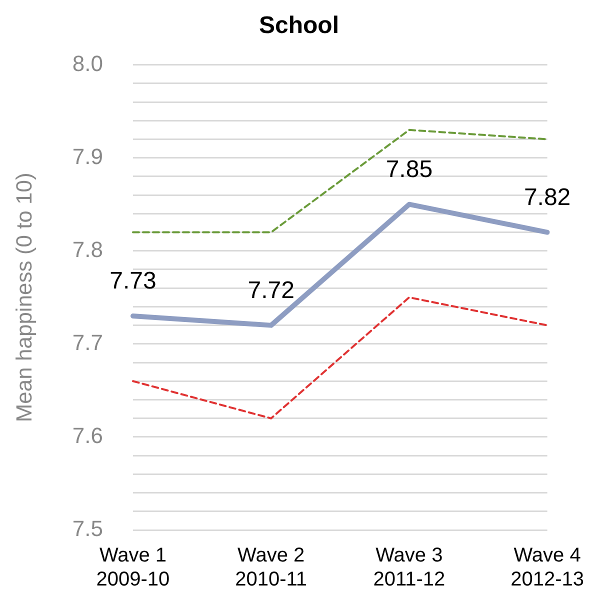 This screenshot has width=606, height=615. What do you see at coordinates (409, 567) in the screenshot?
I see `x-tick-label: Wave 3 2011-12` at bounding box center [409, 567].